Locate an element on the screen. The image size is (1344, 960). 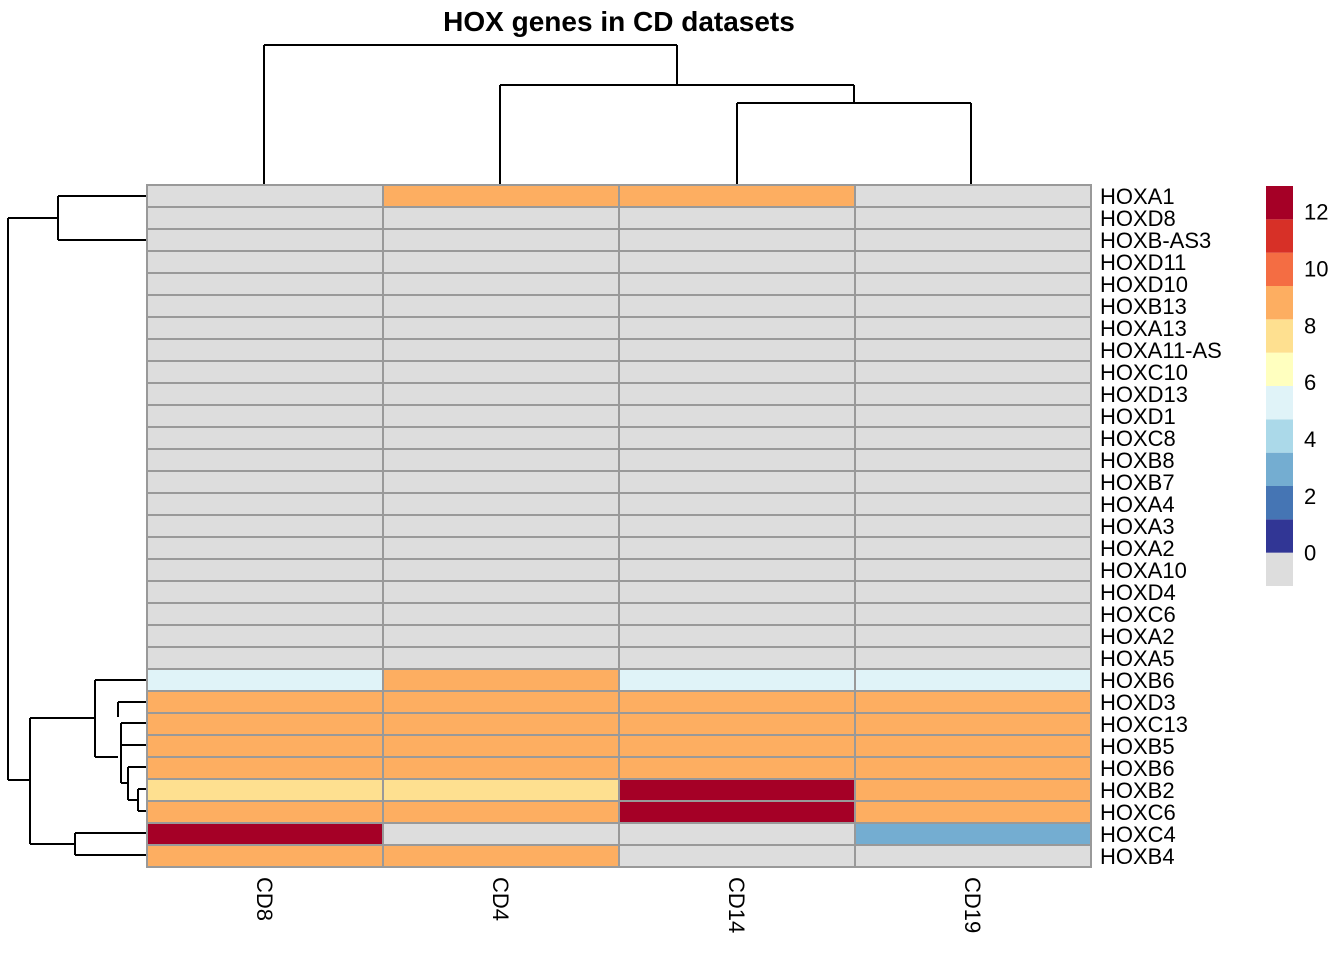
row-label: HOXC8 is located at coordinates (1138, 438).